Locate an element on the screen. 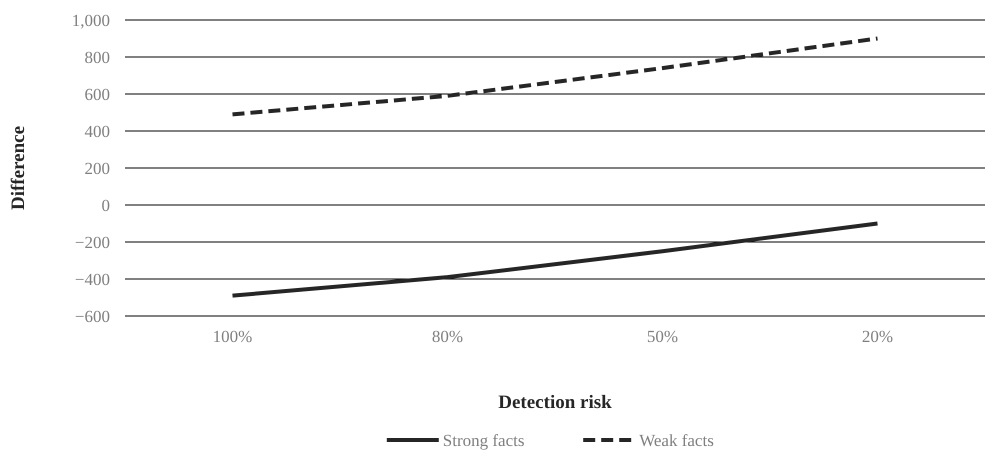 Image resolution: width=987 pixels, height=455 pixels. y-tick-label: 600 is located at coordinates (97, 94).